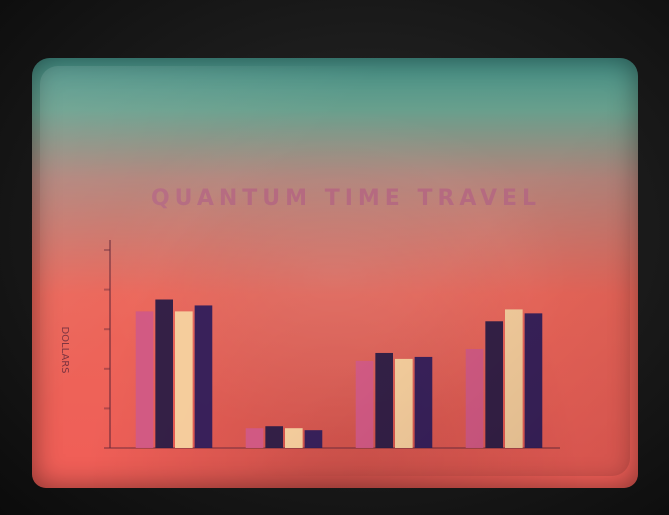  I want to click on chart-title-group: QUANTUM TIME TRAVEL, so click(346, 198).